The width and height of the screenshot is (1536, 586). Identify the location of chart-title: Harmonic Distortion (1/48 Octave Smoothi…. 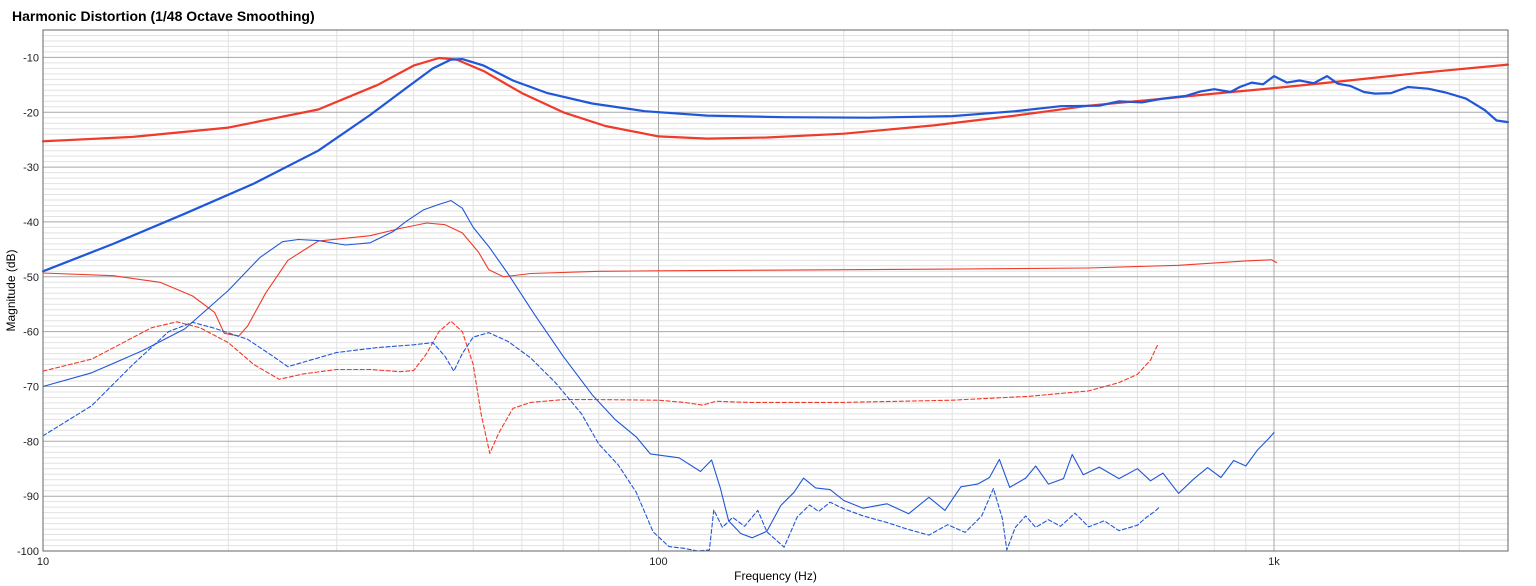
(163, 16).